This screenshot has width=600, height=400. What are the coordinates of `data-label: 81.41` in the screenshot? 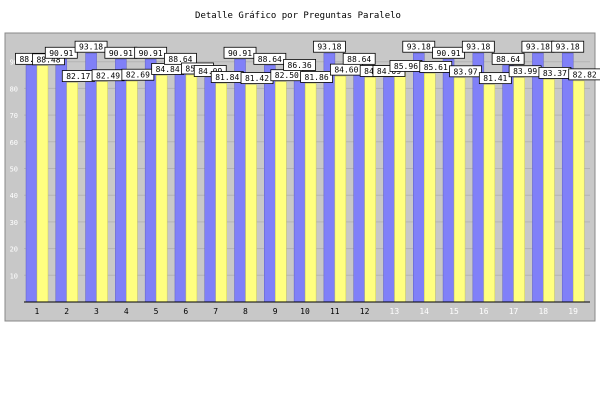 It's located at (495, 78).